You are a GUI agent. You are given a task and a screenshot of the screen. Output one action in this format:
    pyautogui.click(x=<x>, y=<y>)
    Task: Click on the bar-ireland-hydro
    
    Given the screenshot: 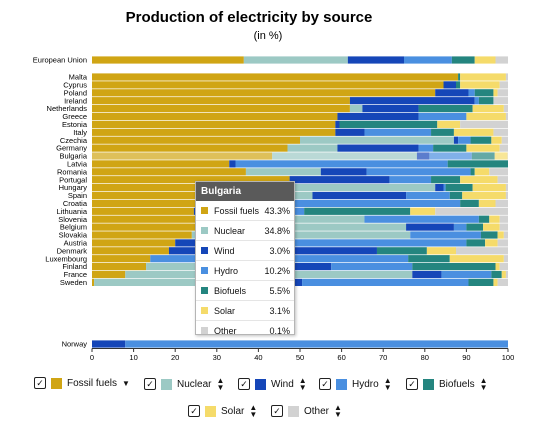 What is the action you would take?
    pyautogui.click(x=476, y=101)
    